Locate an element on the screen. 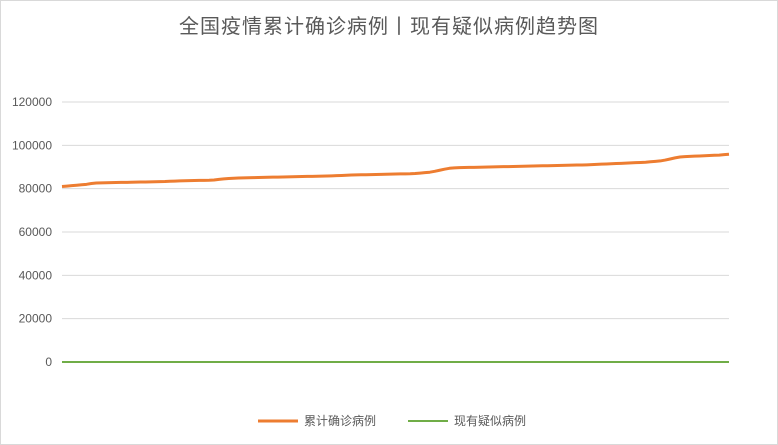 The height and width of the screenshot is (445, 778). y-axis-ticks: 0 20000 40000 60000 80000 100000 120000 is located at coordinates (32, 232).